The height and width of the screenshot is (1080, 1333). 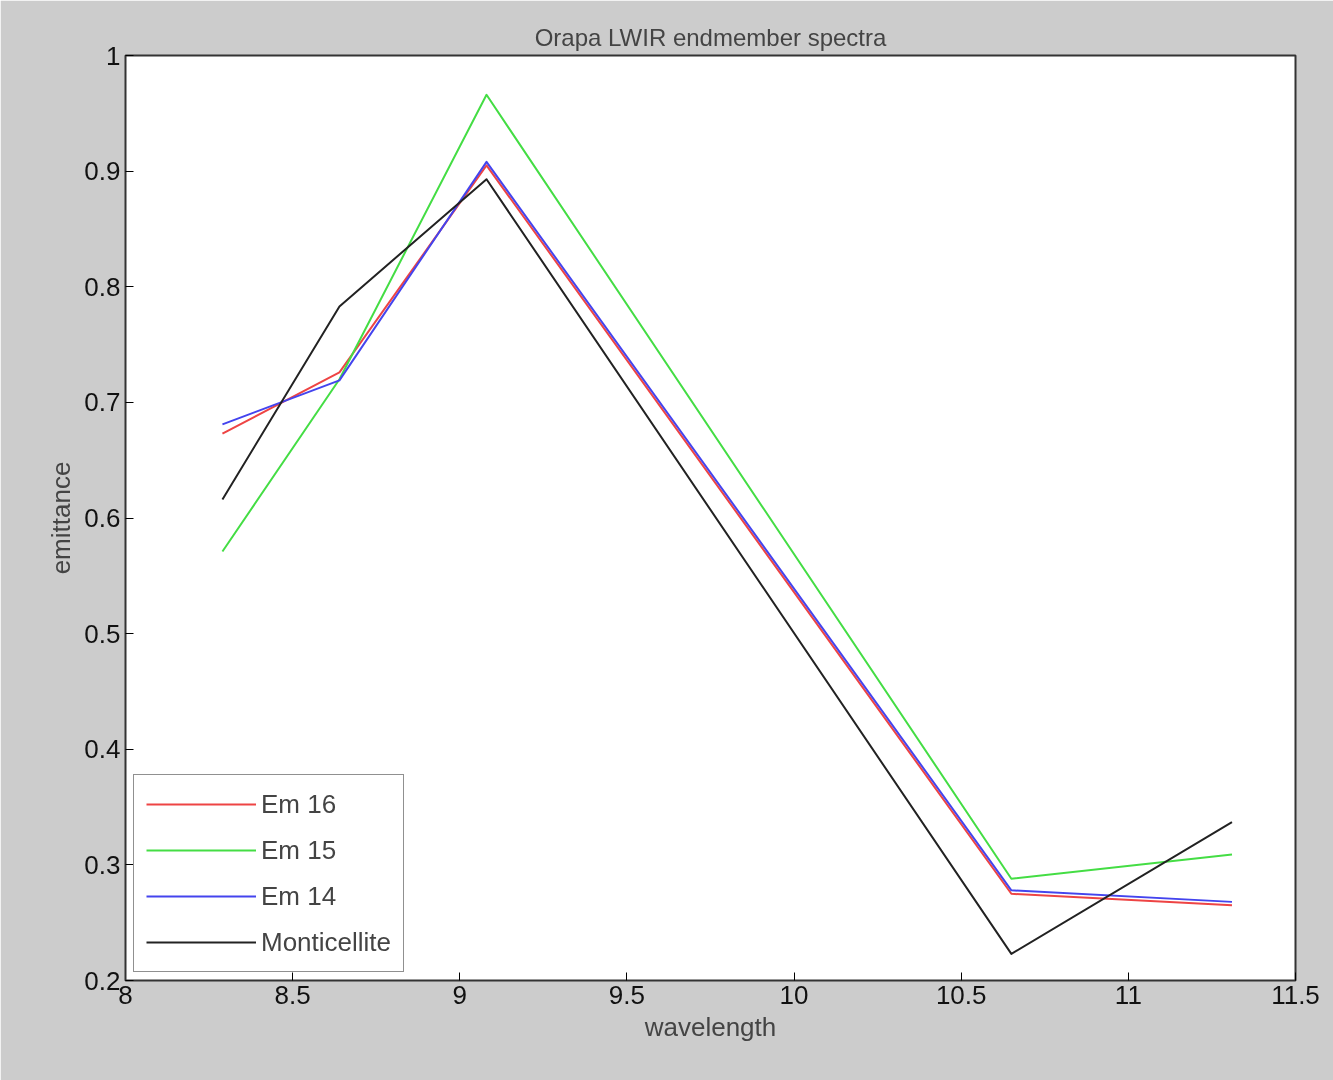 I want to click on y-tick-label: 0.6, so click(x=102, y=518).